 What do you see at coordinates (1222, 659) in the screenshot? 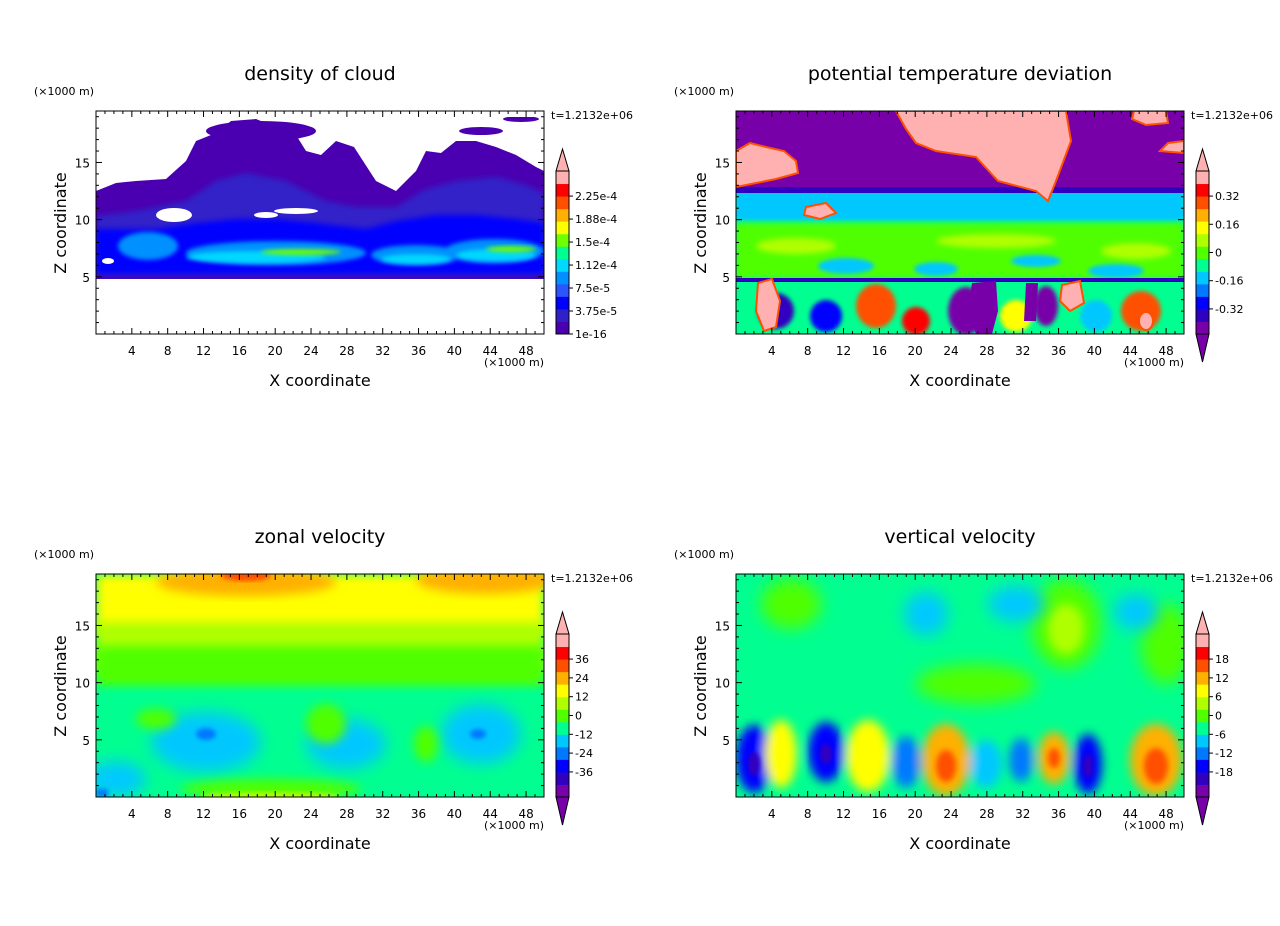
I see `colorbar-label: 18` at bounding box center [1222, 659].